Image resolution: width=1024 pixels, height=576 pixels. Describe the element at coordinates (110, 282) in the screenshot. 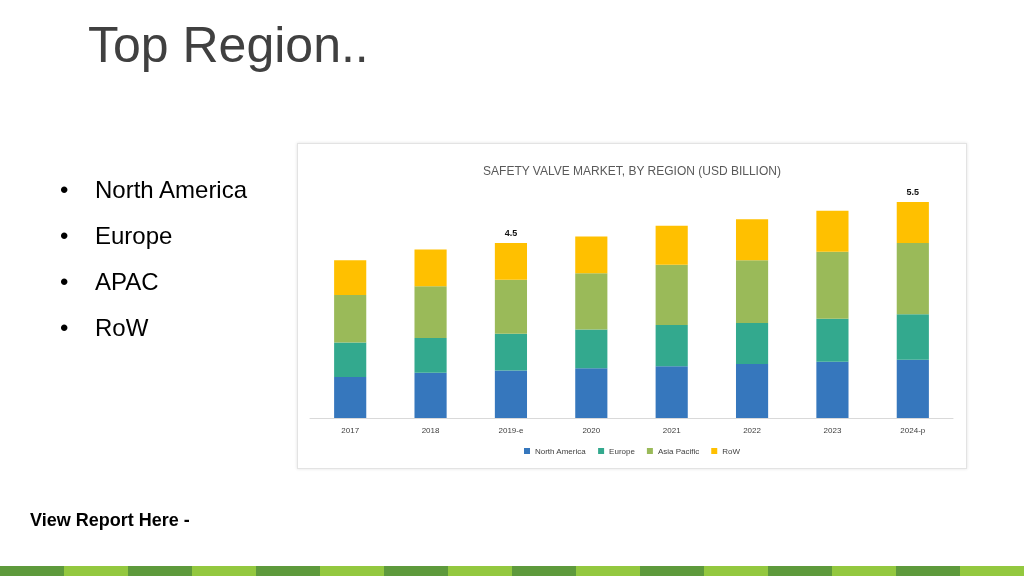

I see `text: • APAC` at that location.